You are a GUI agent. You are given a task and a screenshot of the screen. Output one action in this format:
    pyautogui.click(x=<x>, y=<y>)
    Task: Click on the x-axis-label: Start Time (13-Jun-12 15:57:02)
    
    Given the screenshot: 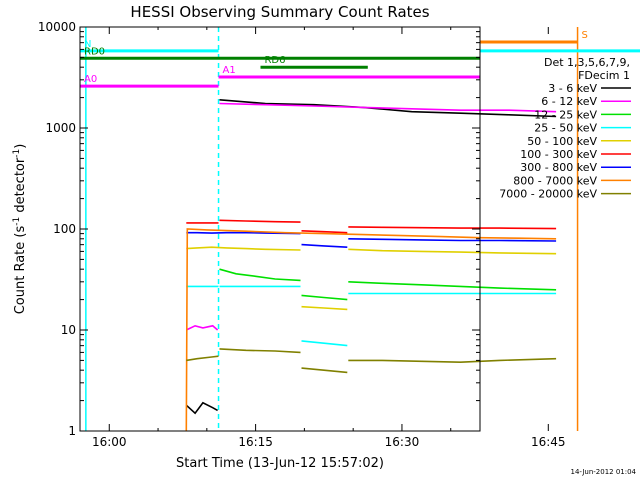 What is the action you would take?
    pyautogui.click(x=280, y=463)
    